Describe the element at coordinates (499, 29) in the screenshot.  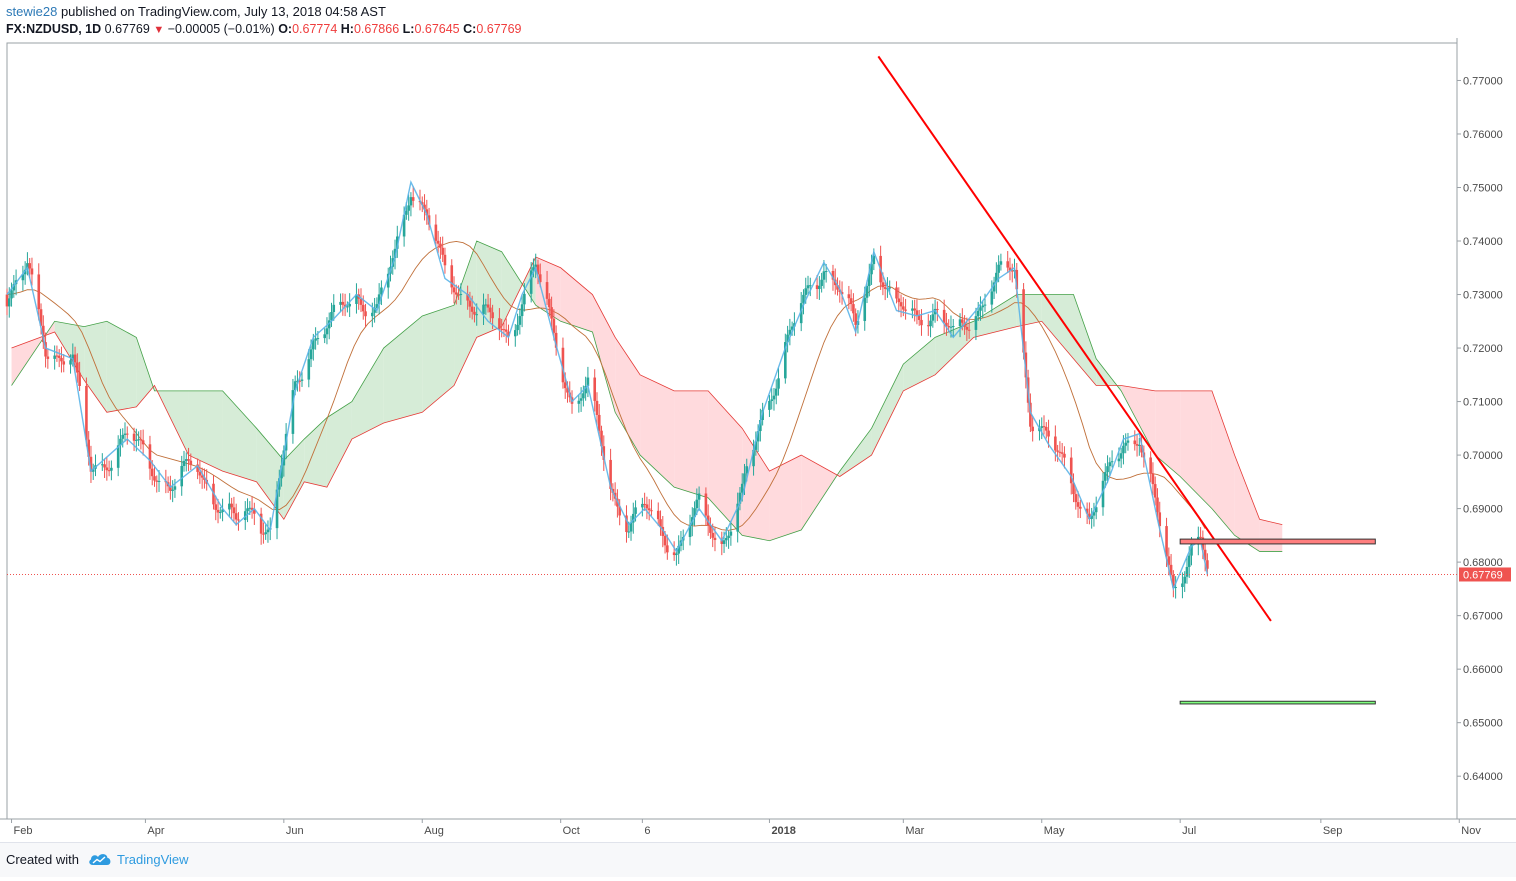
I see `close-value: 0.67769` at that location.